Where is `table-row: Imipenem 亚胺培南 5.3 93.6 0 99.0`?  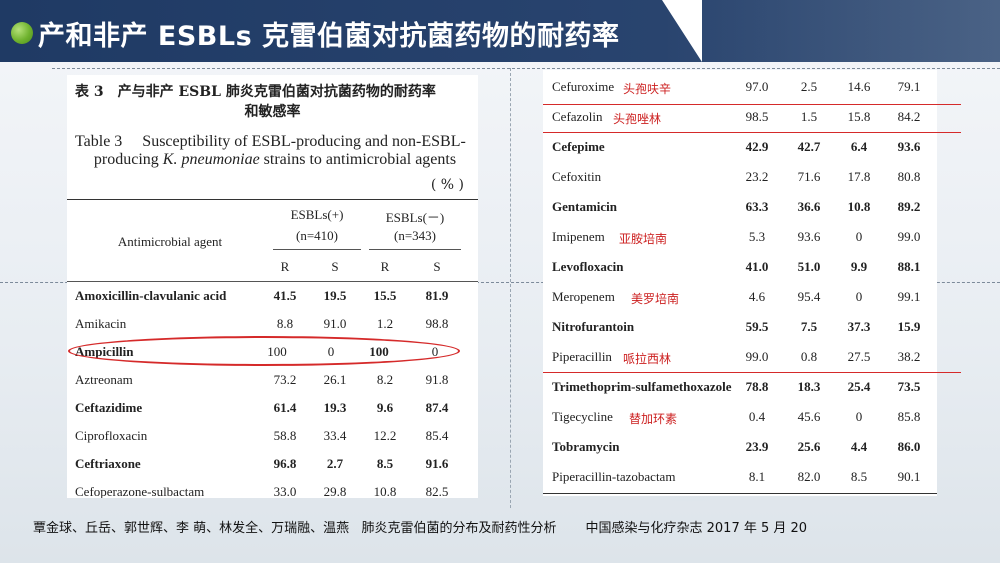
table-row: Imipenem 亚胺培南 5.3 93.6 0 99.0 is located at coordinates (740, 237).